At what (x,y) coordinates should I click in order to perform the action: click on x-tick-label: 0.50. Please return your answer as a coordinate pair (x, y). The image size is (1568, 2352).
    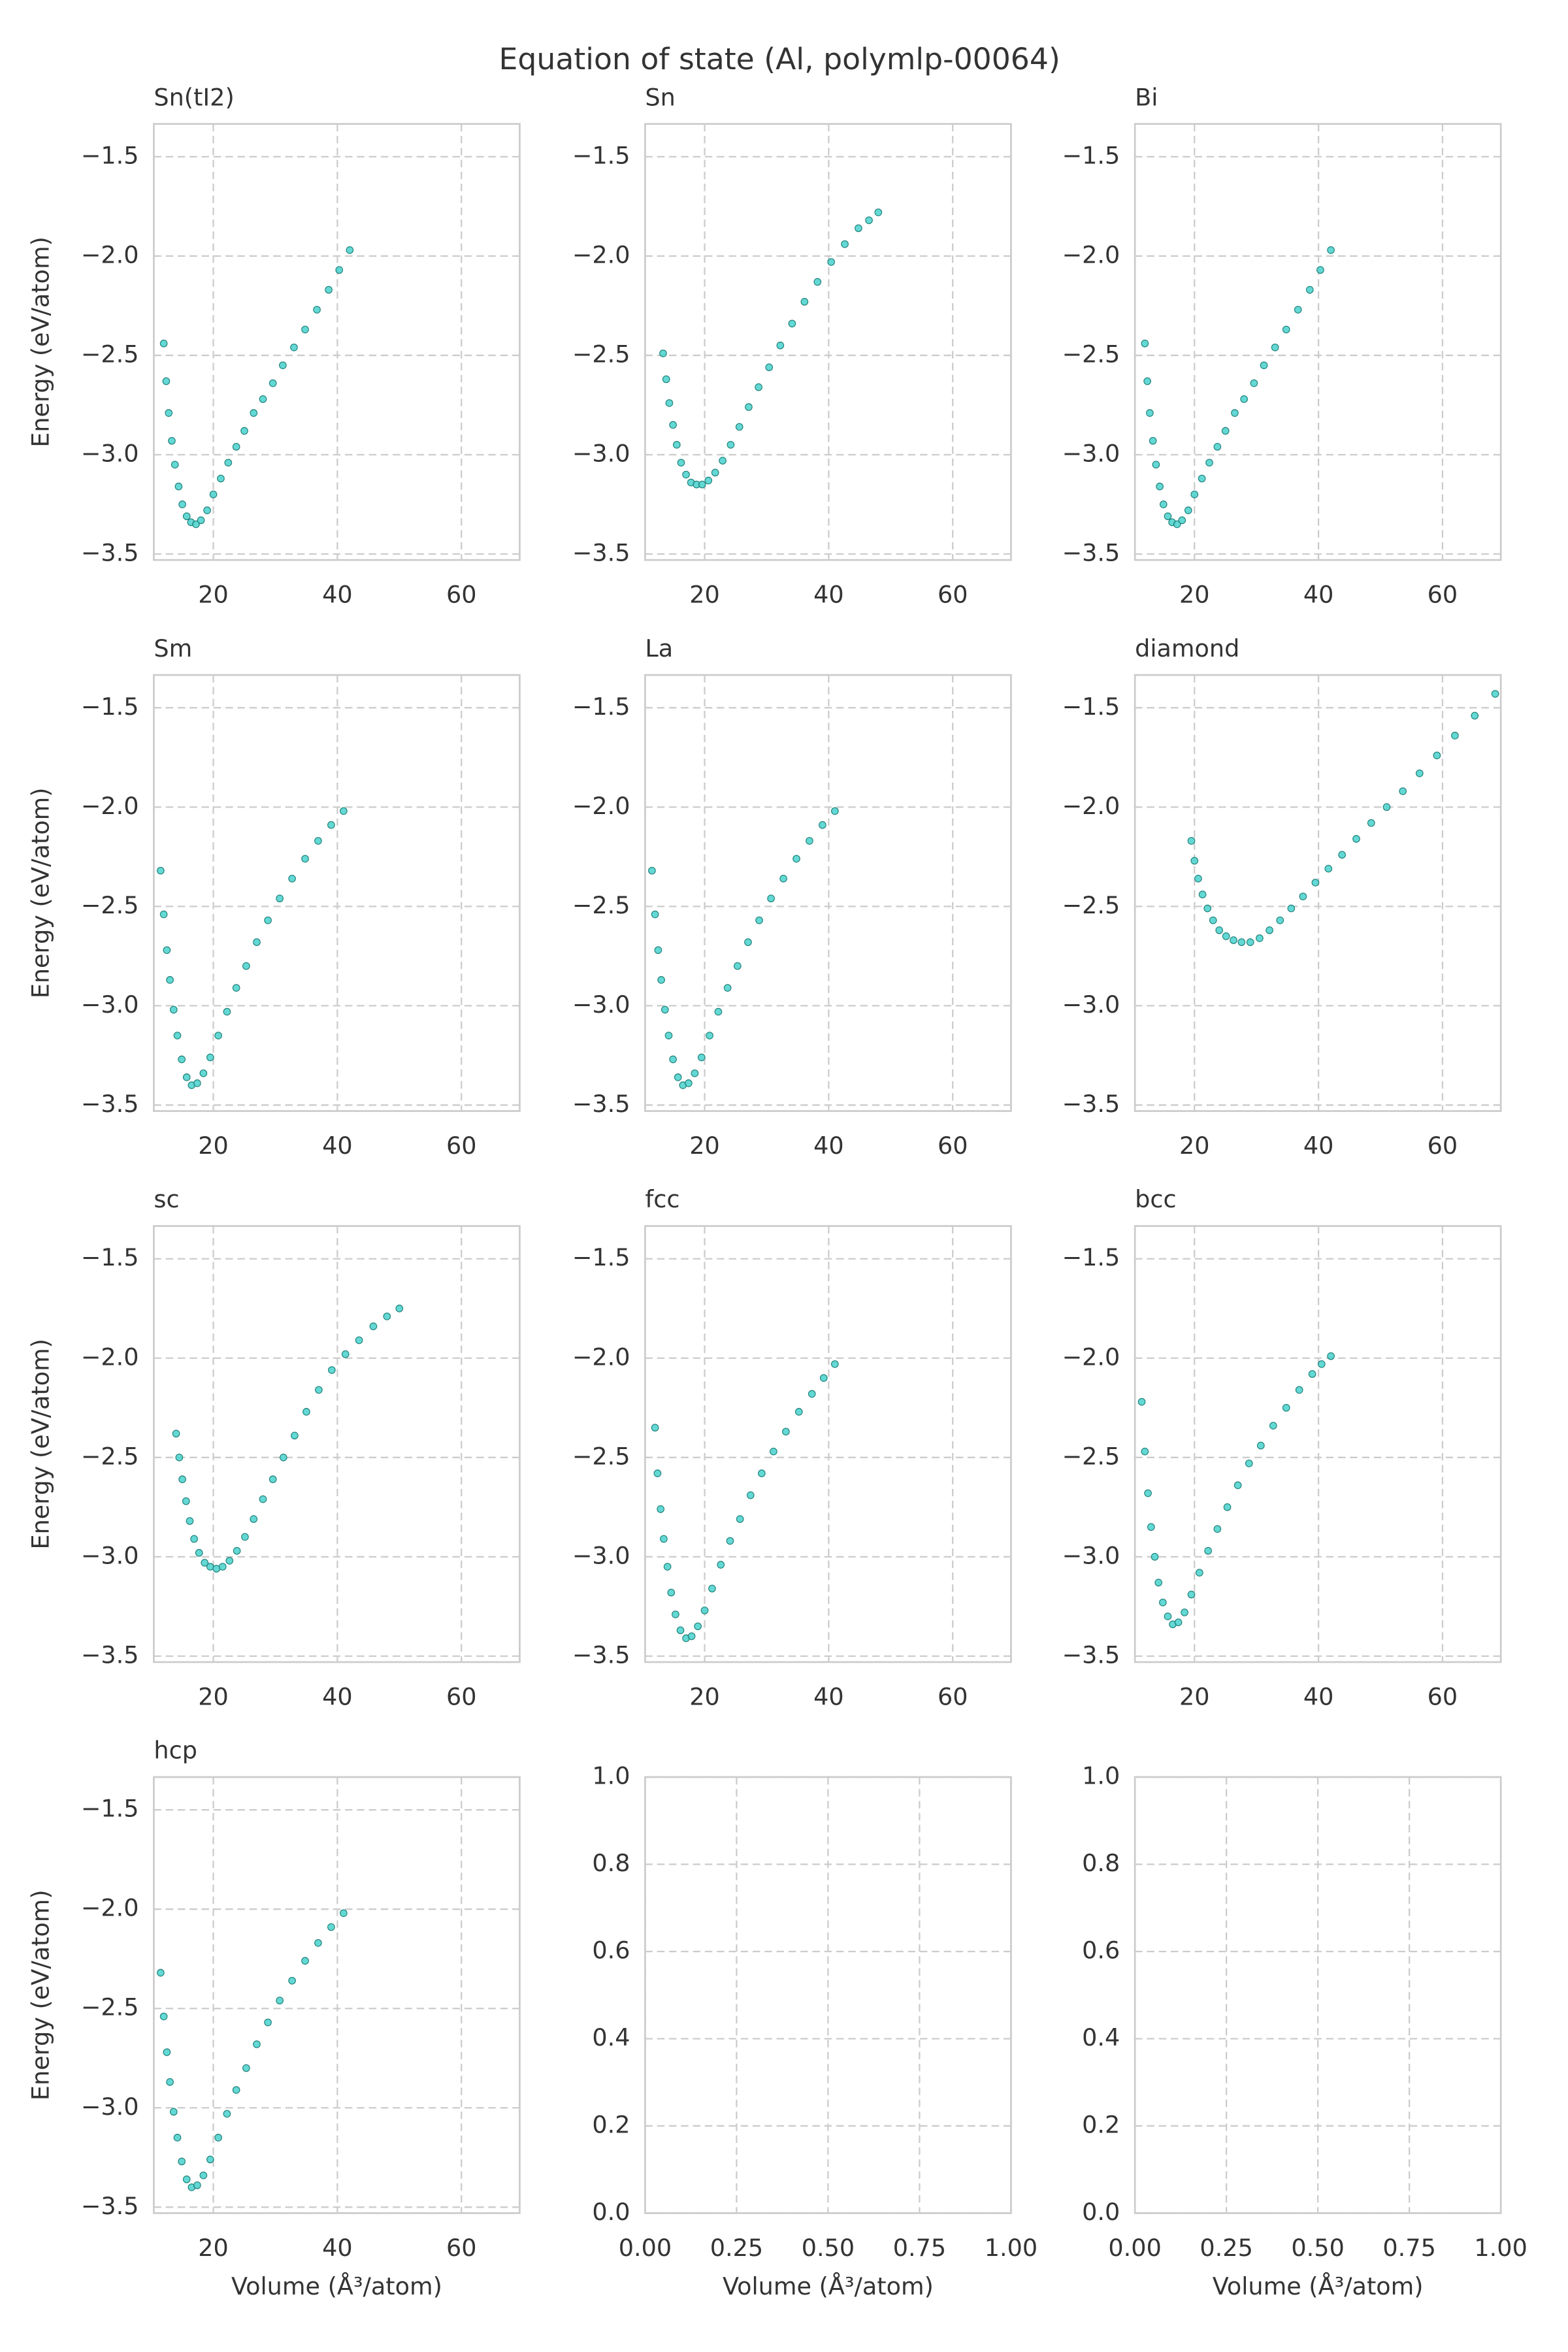
    Looking at the image, I should click on (828, 2248).